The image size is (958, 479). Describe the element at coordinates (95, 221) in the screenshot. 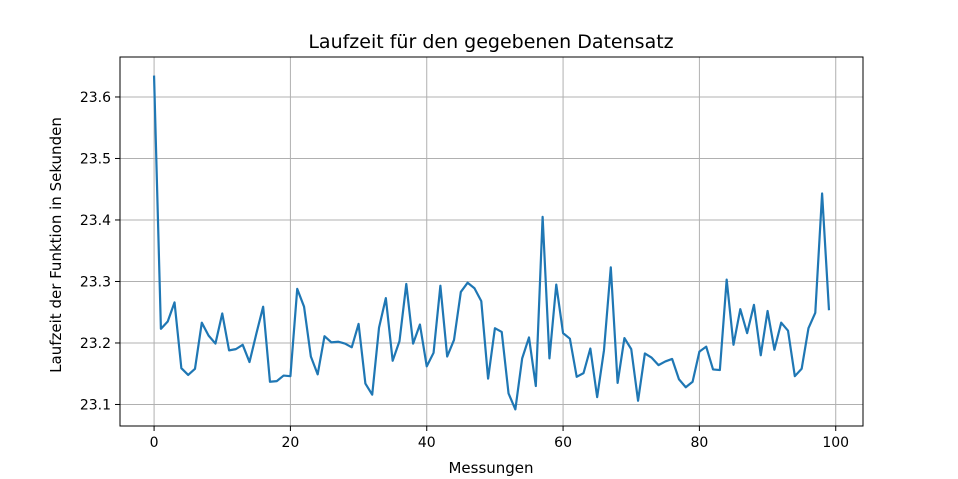

I see `y-tick-label: 23.4` at that location.